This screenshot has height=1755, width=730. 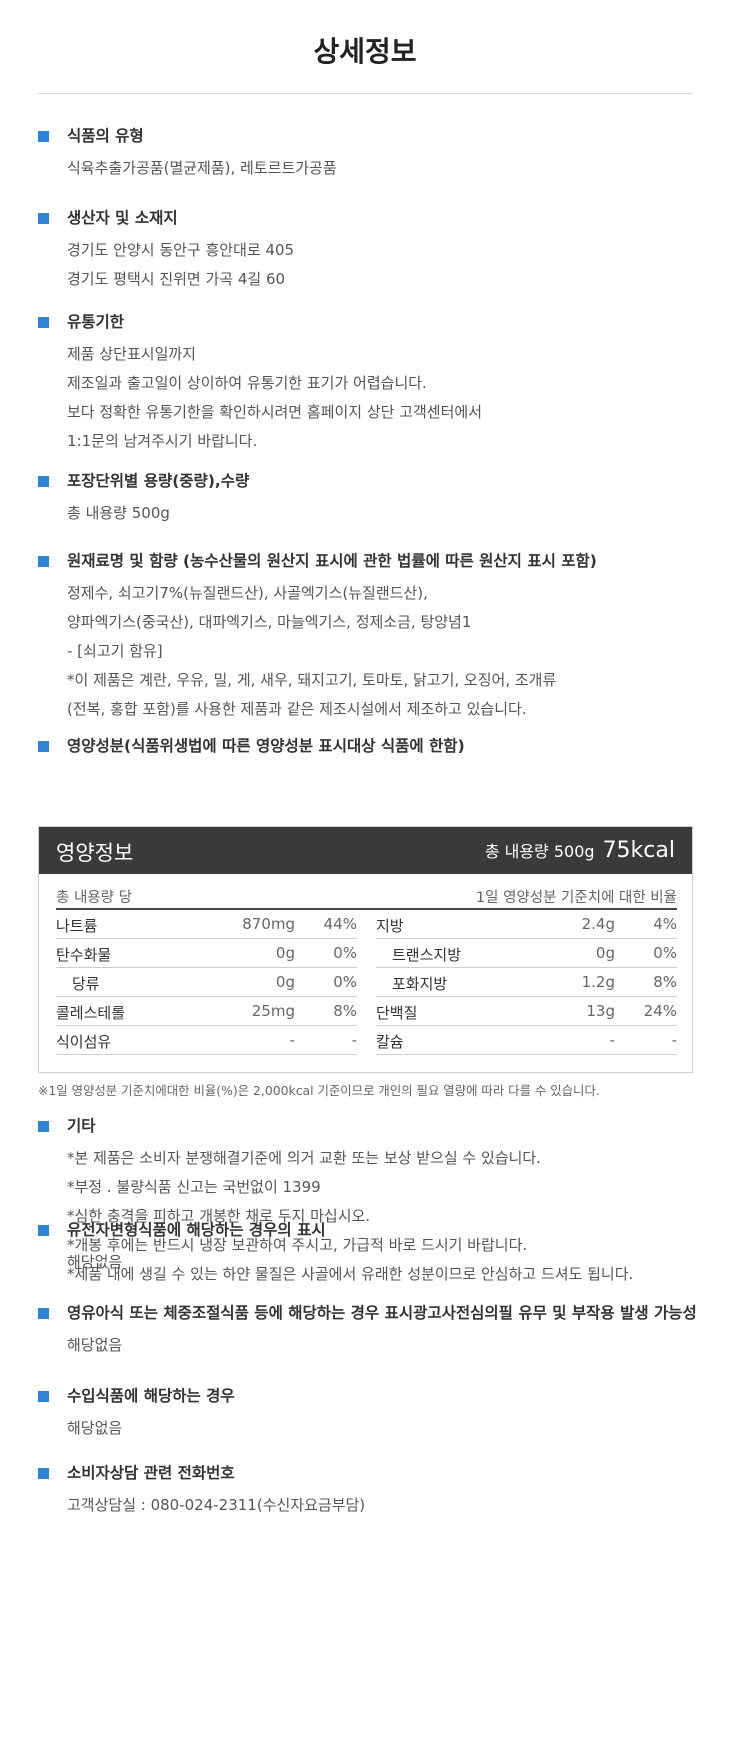 I want to click on section-title: 식품의 유형, so click(x=105, y=136).